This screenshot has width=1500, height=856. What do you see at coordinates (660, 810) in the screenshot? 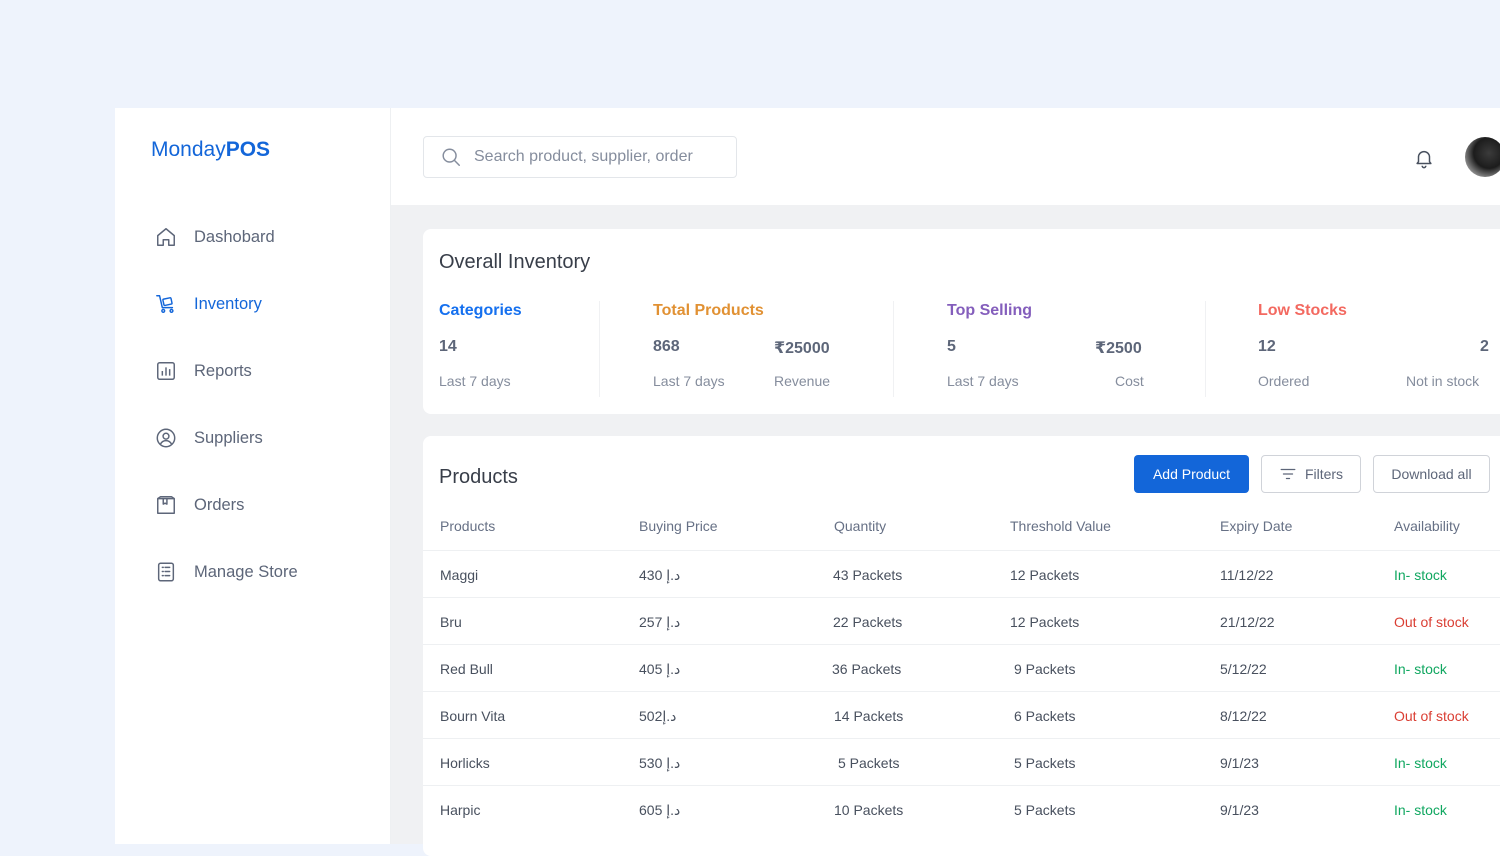
I see `buying-price: 605 د.إ` at bounding box center [660, 810].